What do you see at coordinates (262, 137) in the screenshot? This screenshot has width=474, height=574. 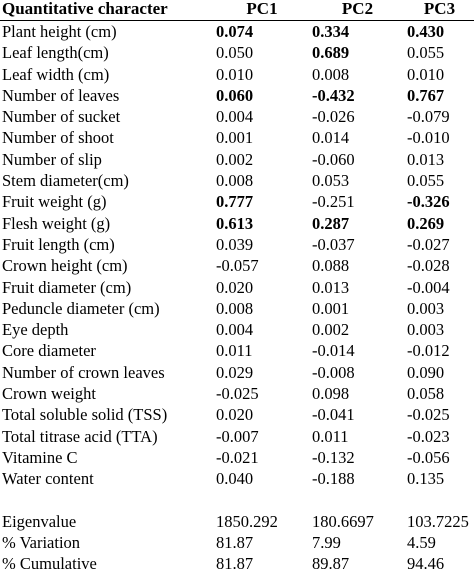 I see `pc1-value: 0.001` at bounding box center [262, 137].